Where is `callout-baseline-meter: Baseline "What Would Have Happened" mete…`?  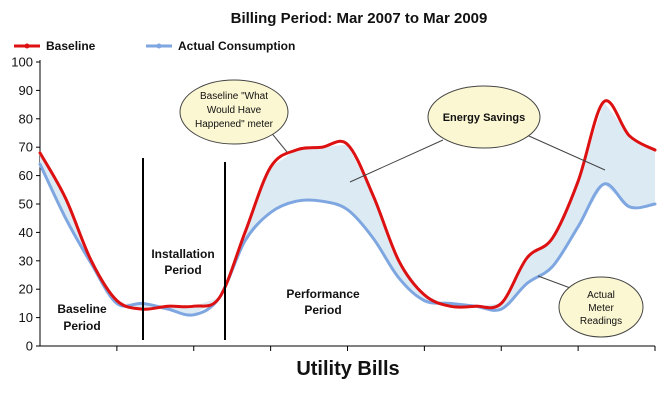 callout-baseline-meter: Baseline "What Would Have Happened" mete… is located at coordinates (234, 116).